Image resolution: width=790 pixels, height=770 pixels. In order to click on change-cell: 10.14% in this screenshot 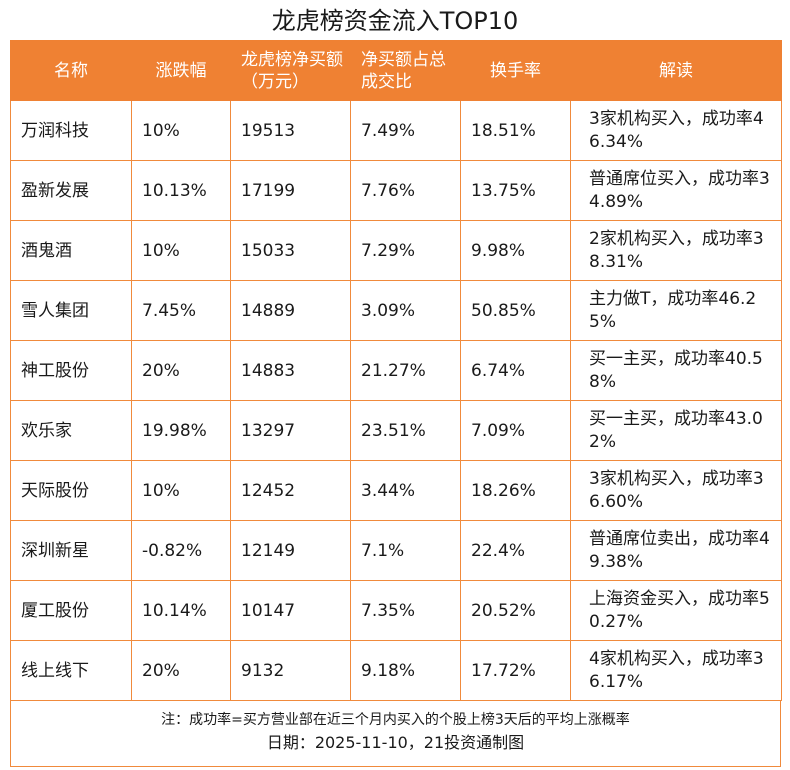, I will do `click(181, 610)`.